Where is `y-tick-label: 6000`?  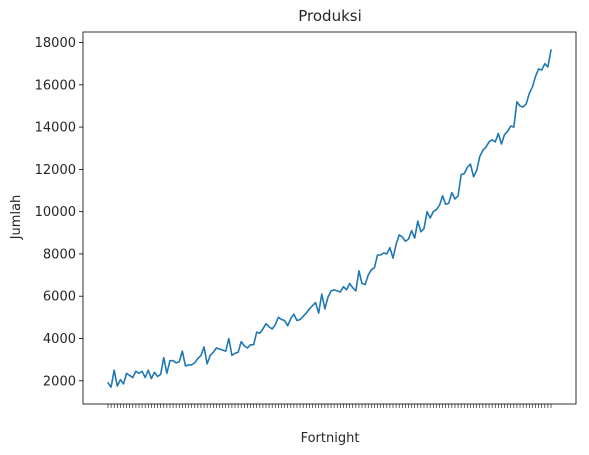 y-tick-label: 6000 is located at coordinates (59, 297).